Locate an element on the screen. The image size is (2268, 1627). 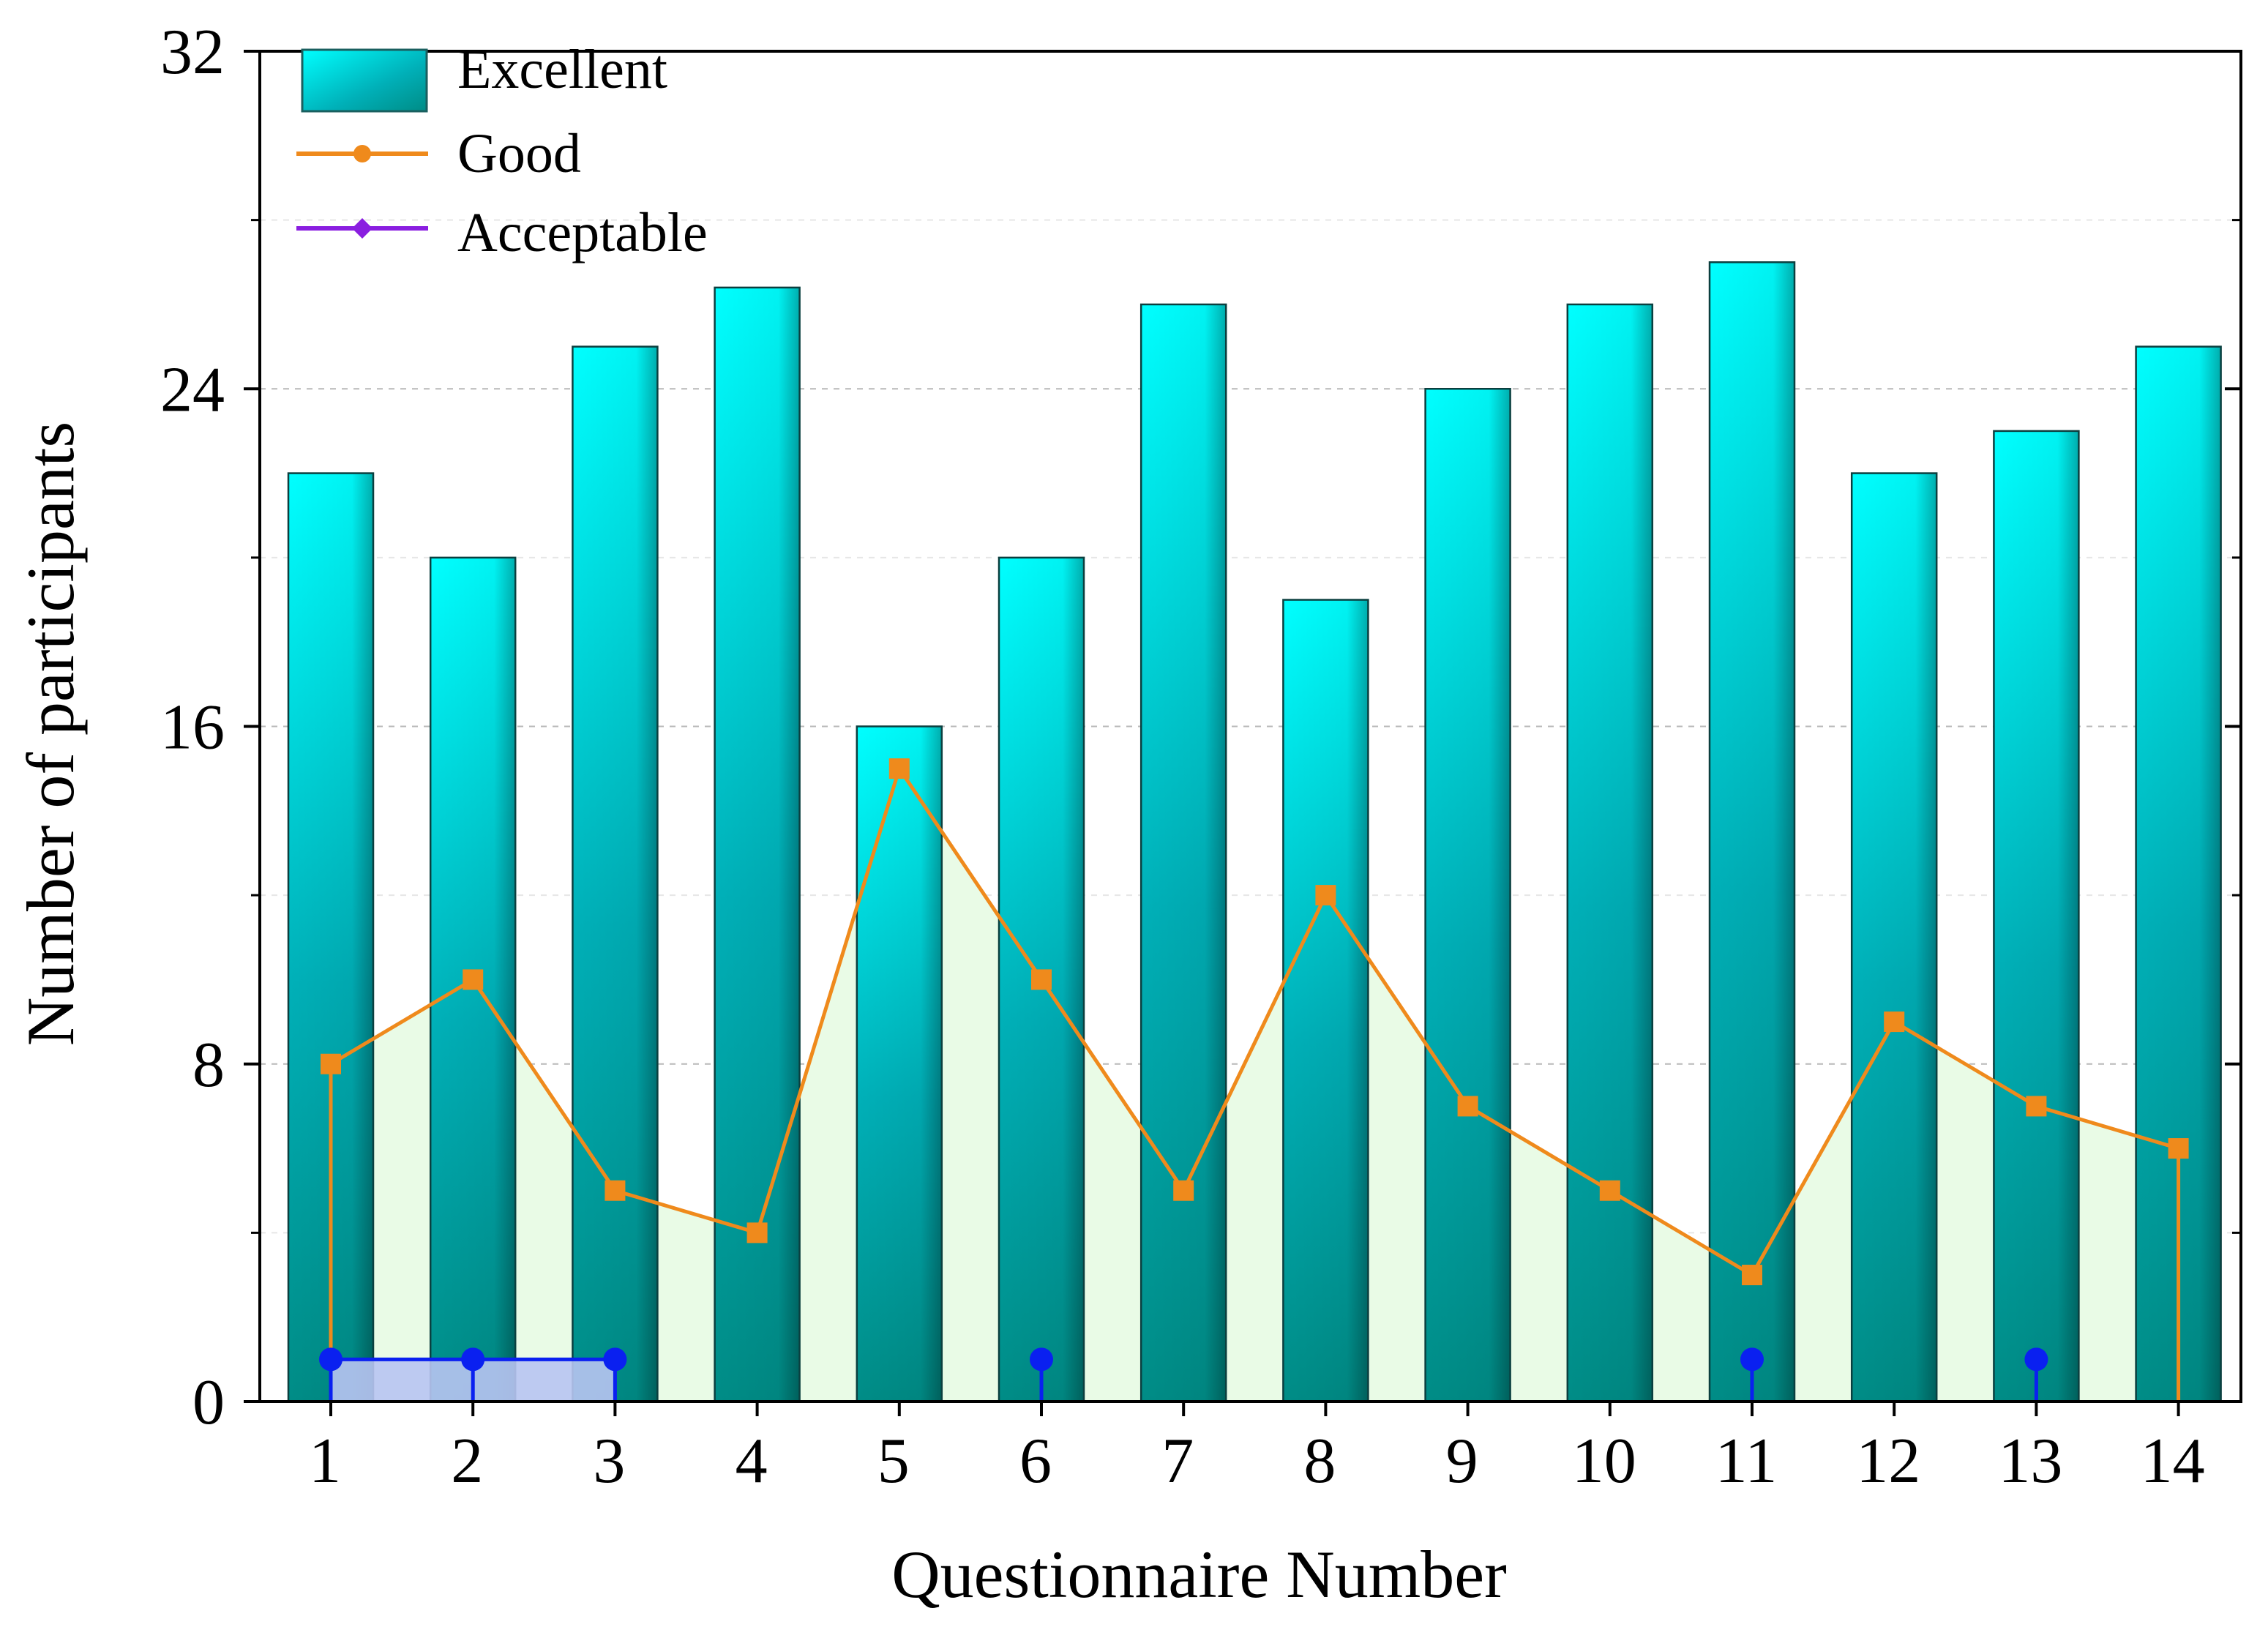
x-tick-label: 8 is located at coordinates (1319, 1461).